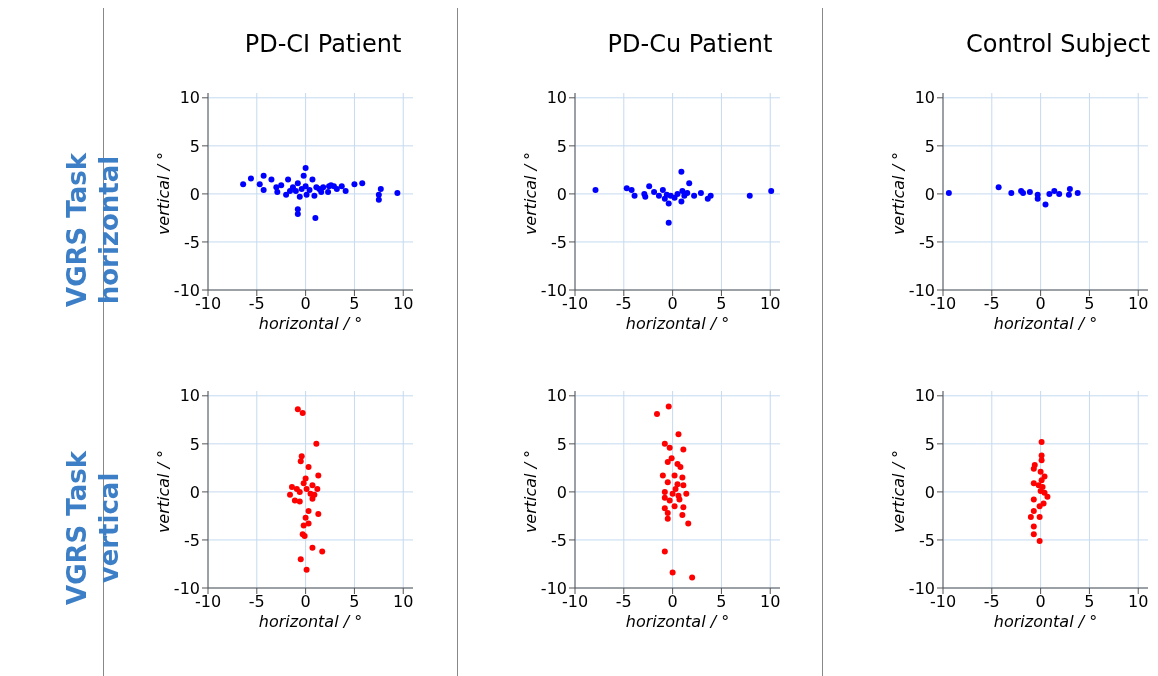 This screenshot has height=676, width=1158. What do you see at coordinates (690, 44) in the screenshot?
I see `chart-title: PD-Cu Patient` at bounding box center [690, 44].